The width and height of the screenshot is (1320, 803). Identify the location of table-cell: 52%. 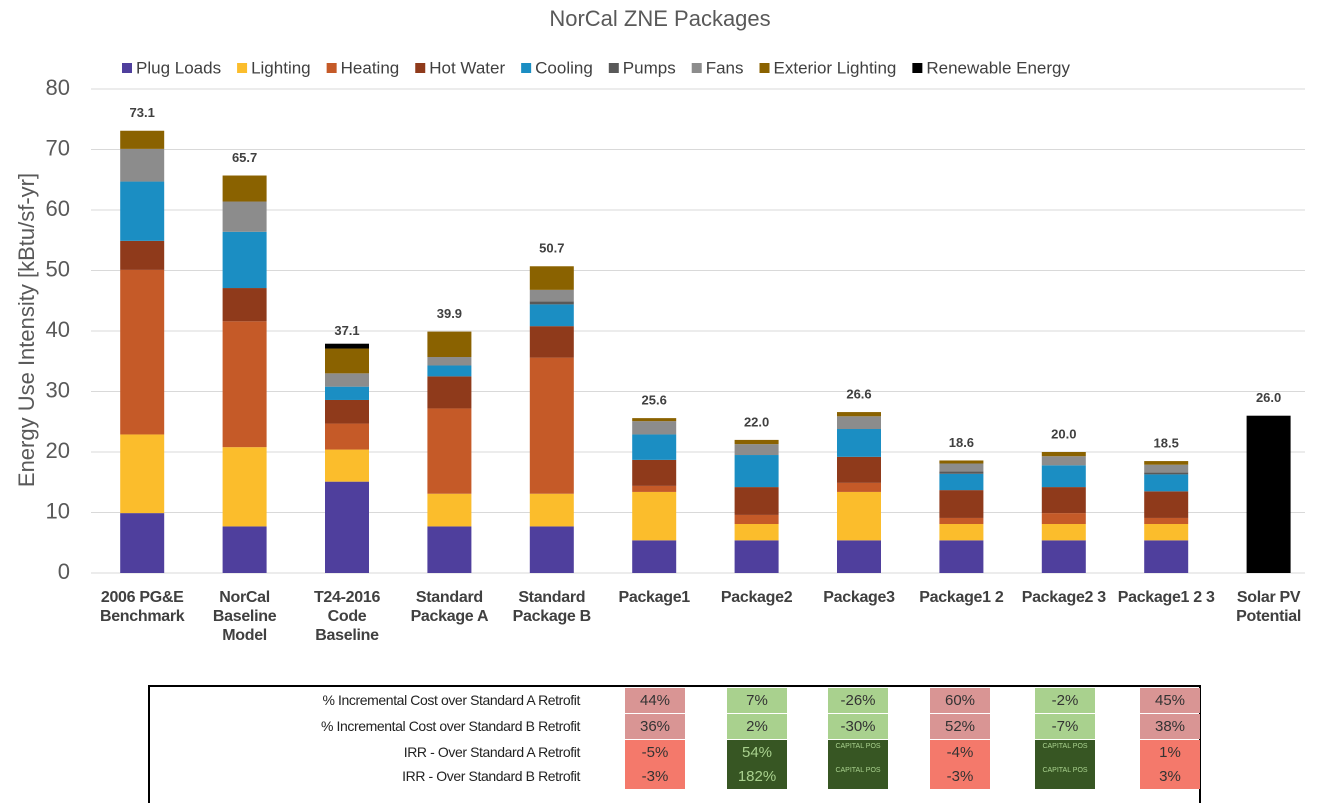
(960, 726).